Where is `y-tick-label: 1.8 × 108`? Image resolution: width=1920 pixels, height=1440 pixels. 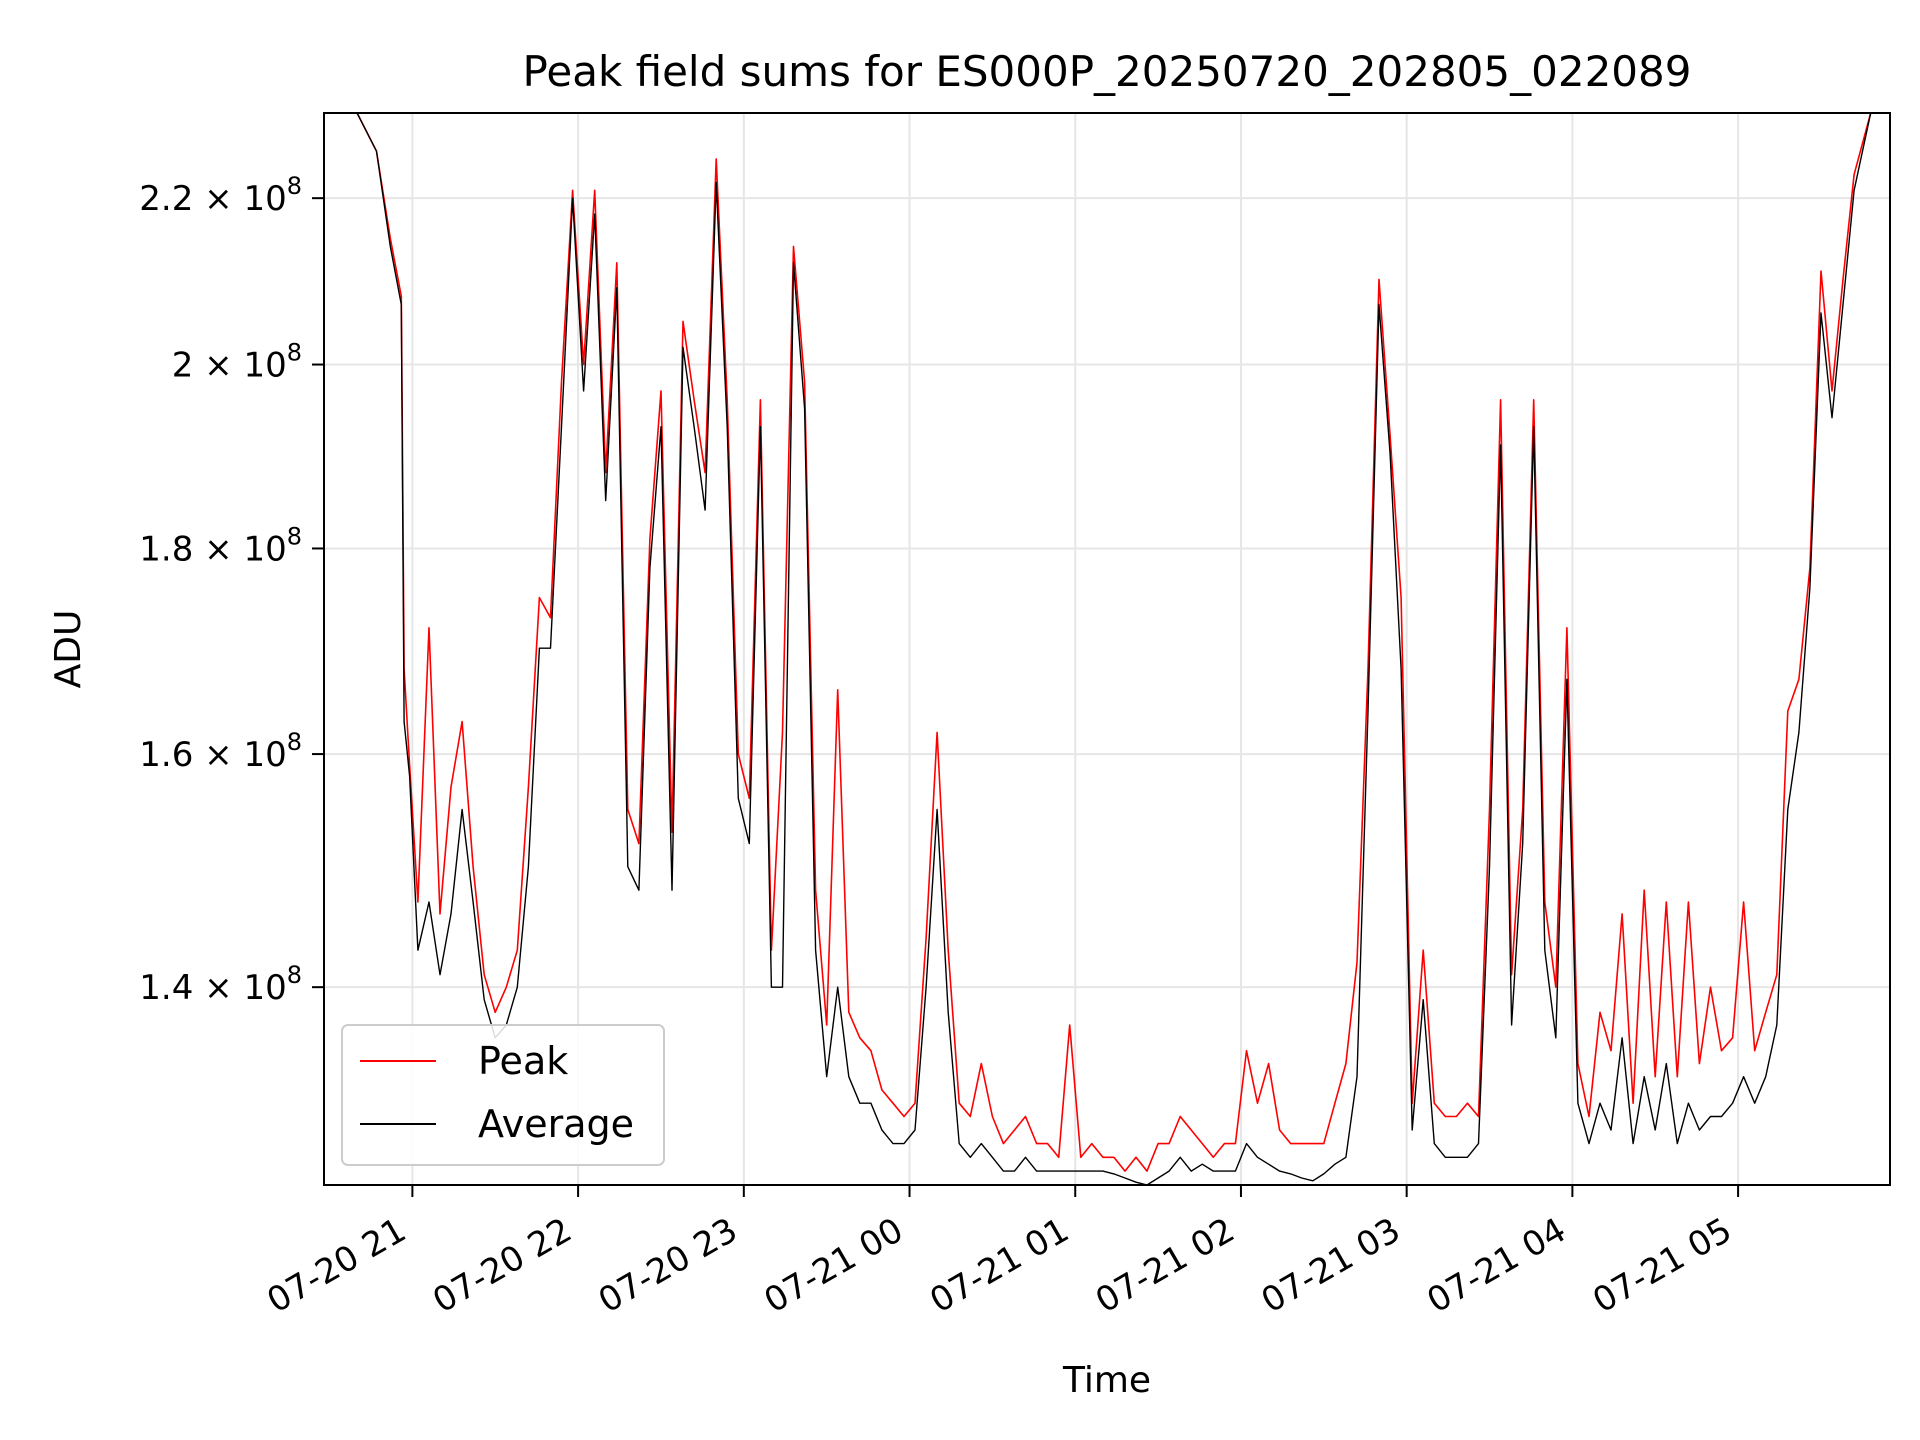 y-tick-label: 1.8 × 108 is located at coordinates (220, 545).